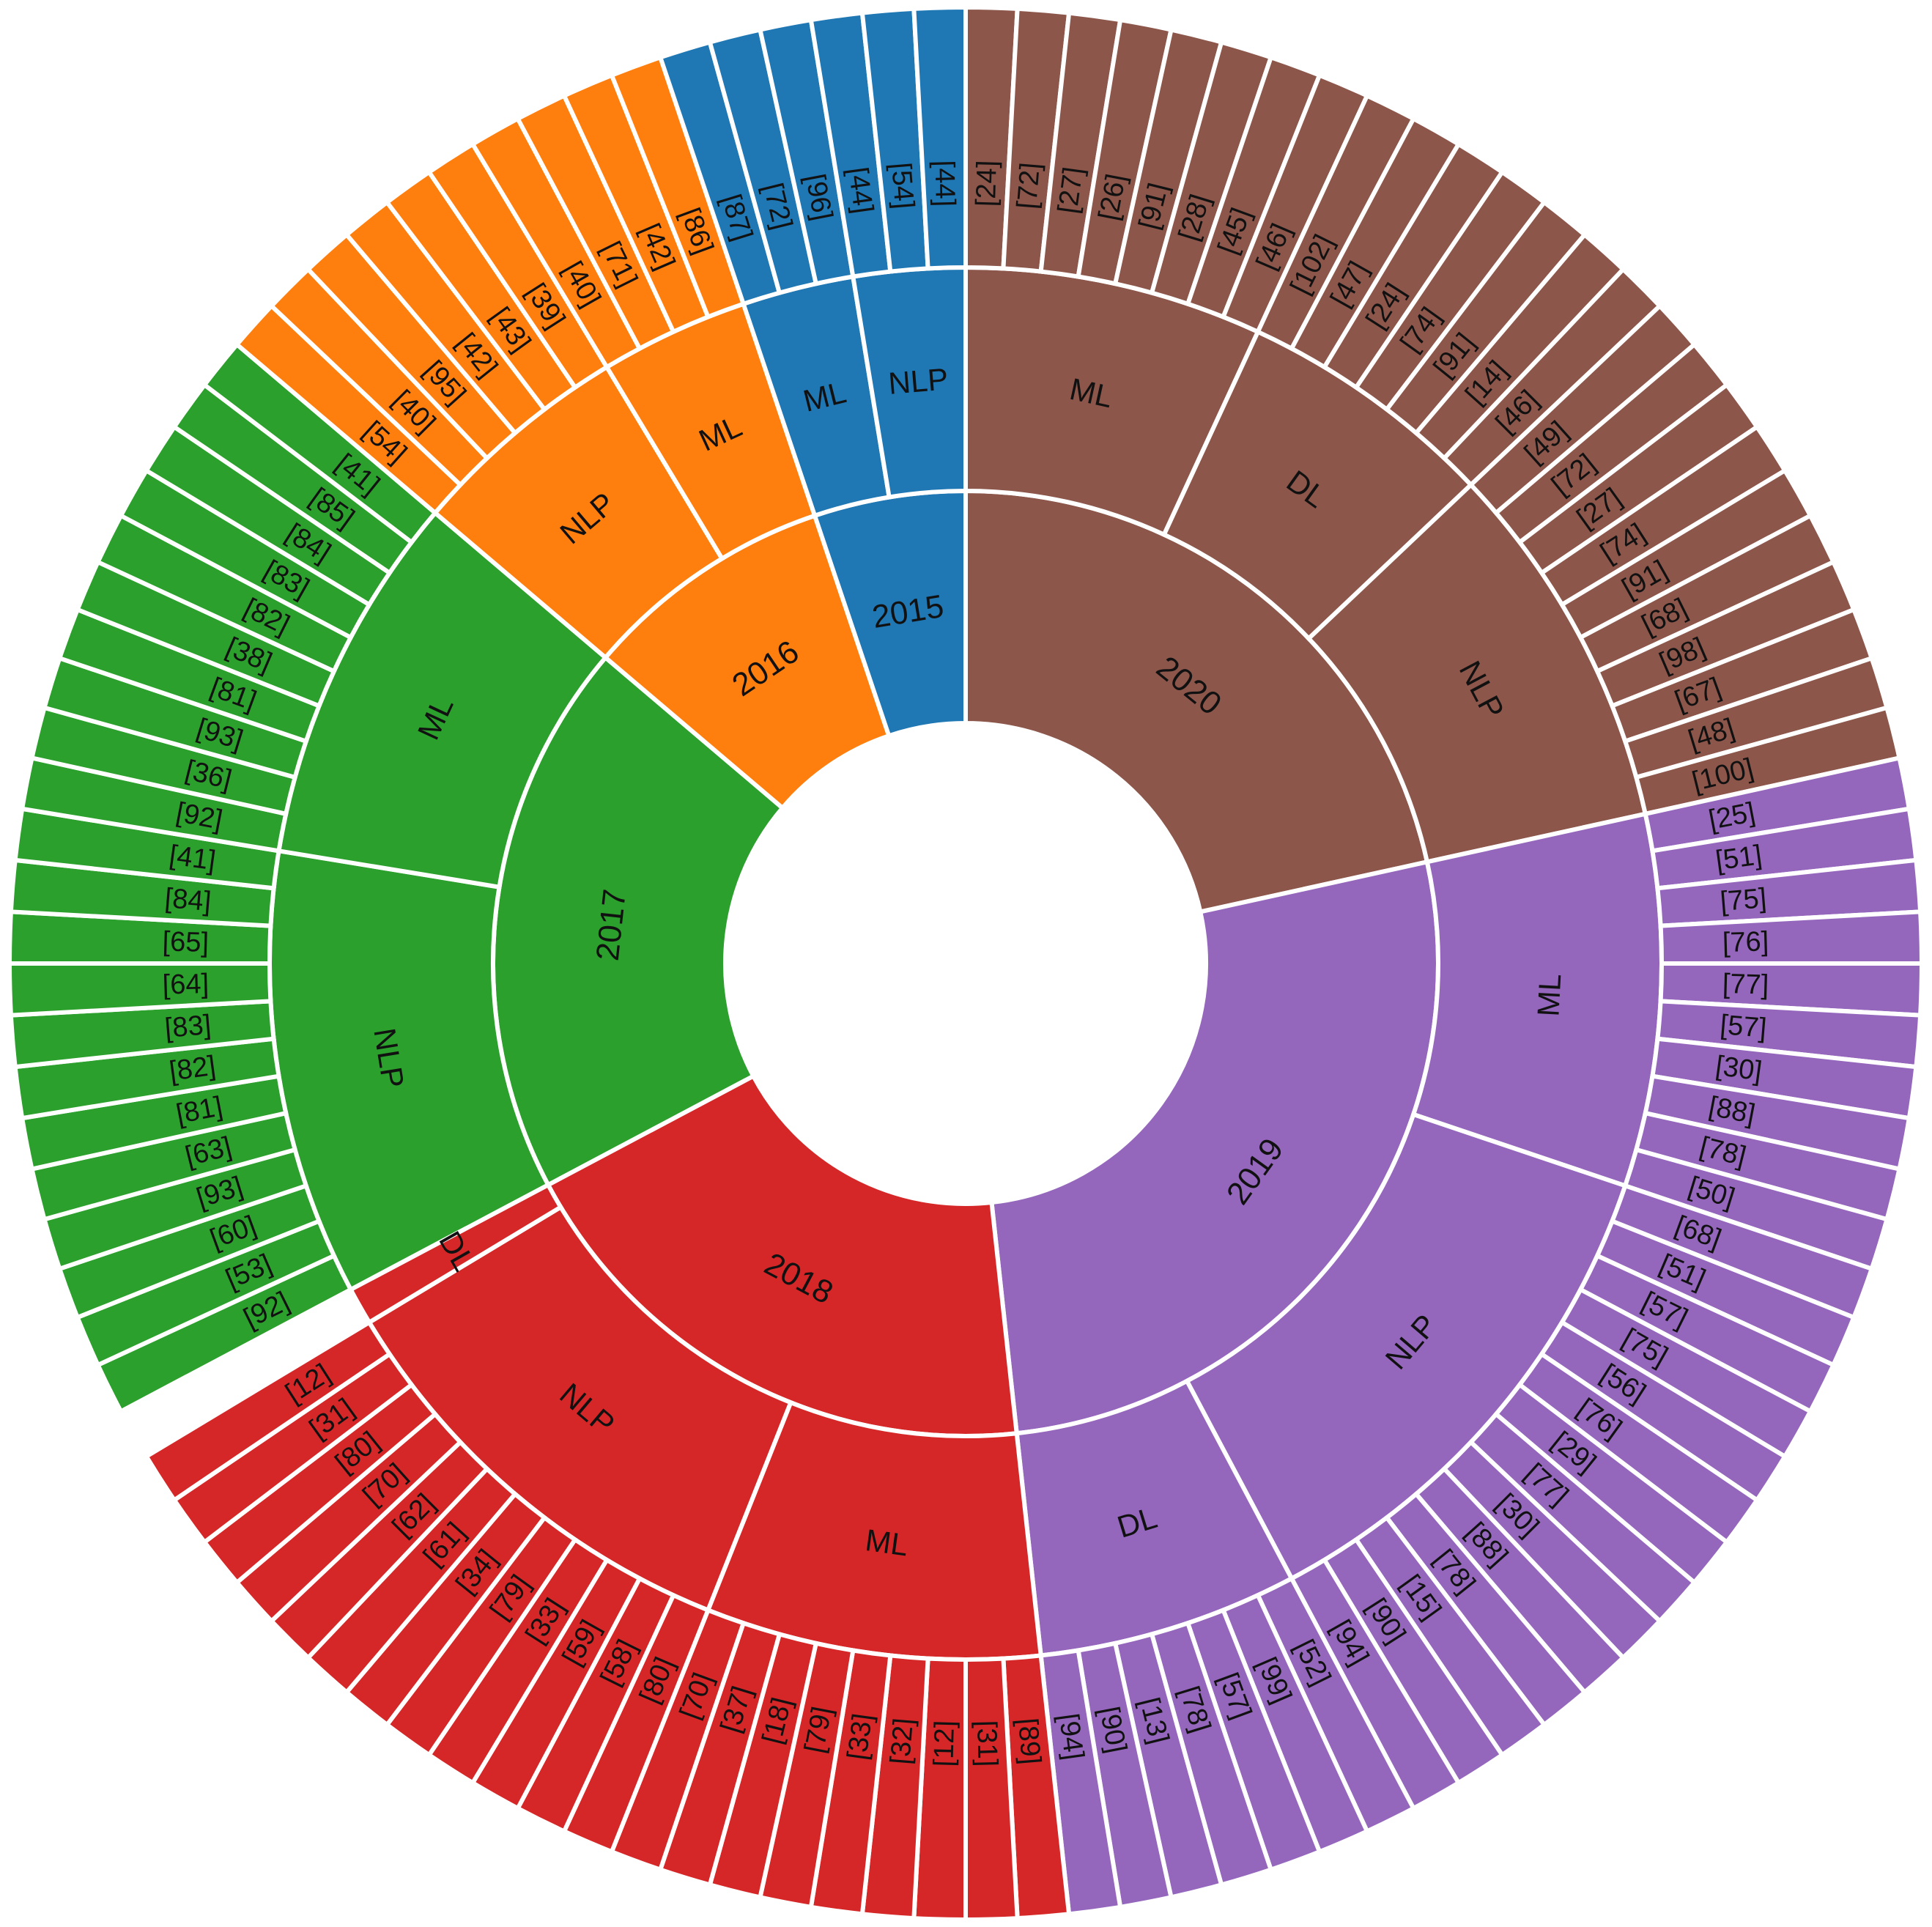  What do you see at coordinates (886, 1542) in the screenshot?
I see `category-label-2018-ml: ML` at bounding box center [886, 1542].